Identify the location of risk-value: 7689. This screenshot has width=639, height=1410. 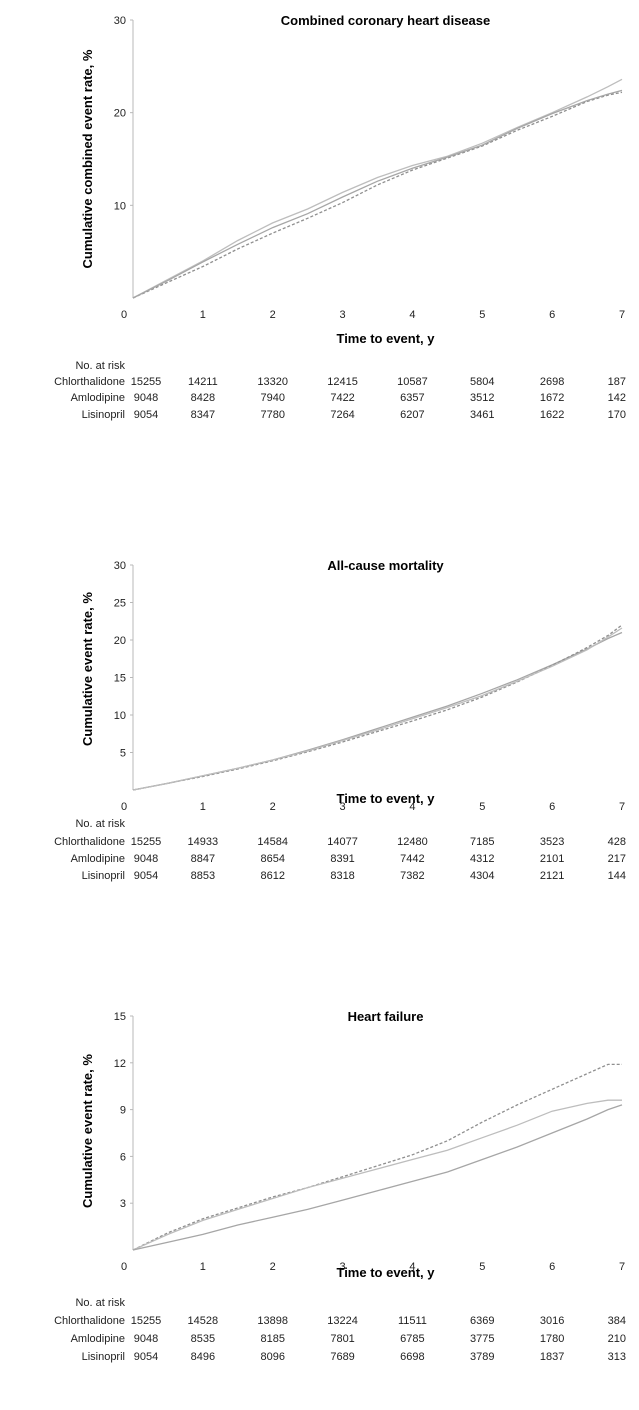
(342, 1357).